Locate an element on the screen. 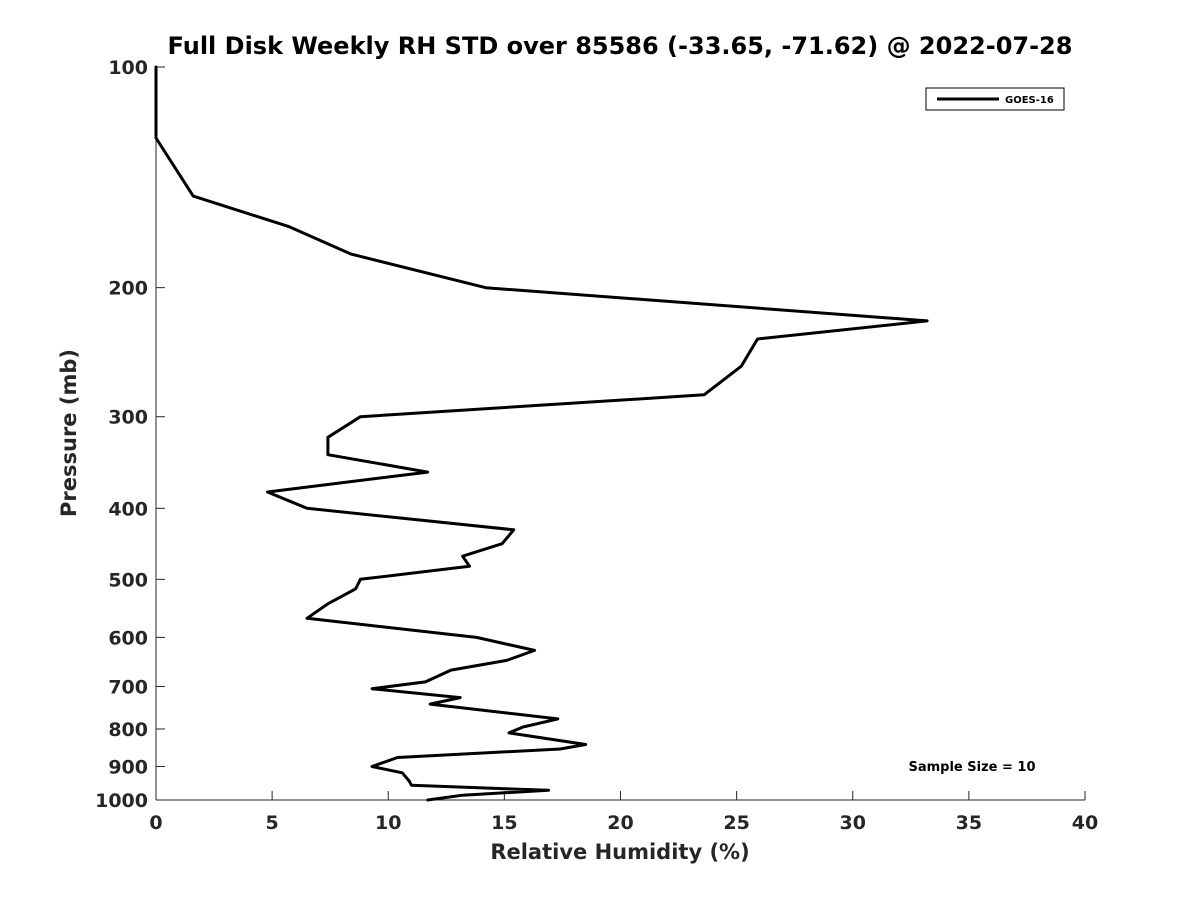 The width and height of the screenshot is (1200, 900). x-tick-label: 20 is located at coordinates (620, 823).